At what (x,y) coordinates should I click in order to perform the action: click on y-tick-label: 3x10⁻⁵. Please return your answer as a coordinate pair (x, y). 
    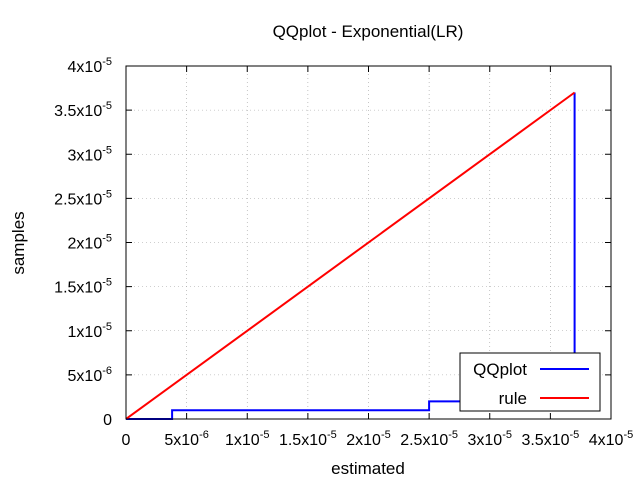
    Looking at the image, I should click on (90, 154).